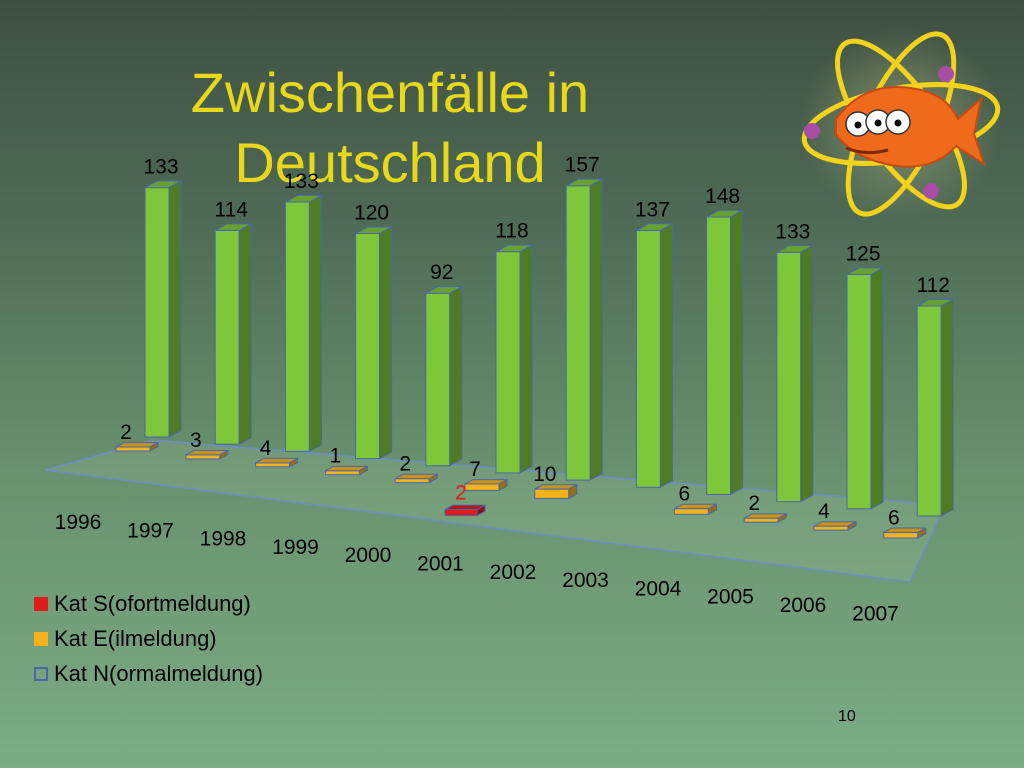 The height and width of the screenshot is (768, 1024). What do you see at coordinates (405, 464) in the screenshot?
I see `data-label-kat-e-2000: 2` at bounding box center [405, 464].